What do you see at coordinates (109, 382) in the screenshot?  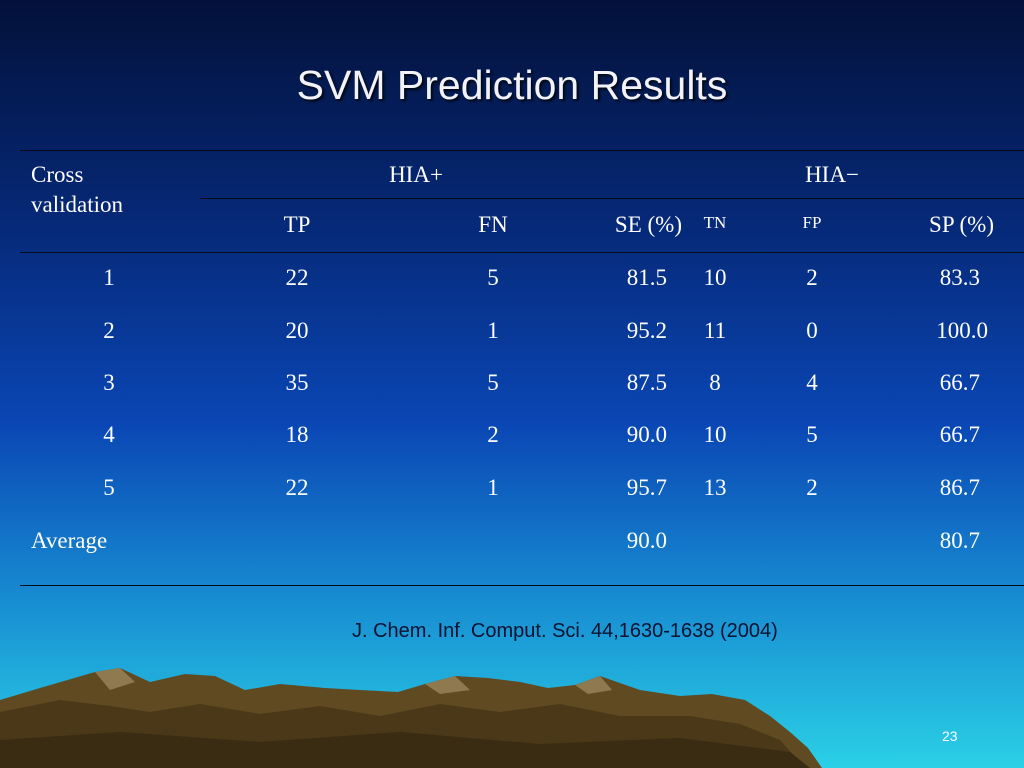 I see `fold-label: 3` at bounding box center [109, 382].